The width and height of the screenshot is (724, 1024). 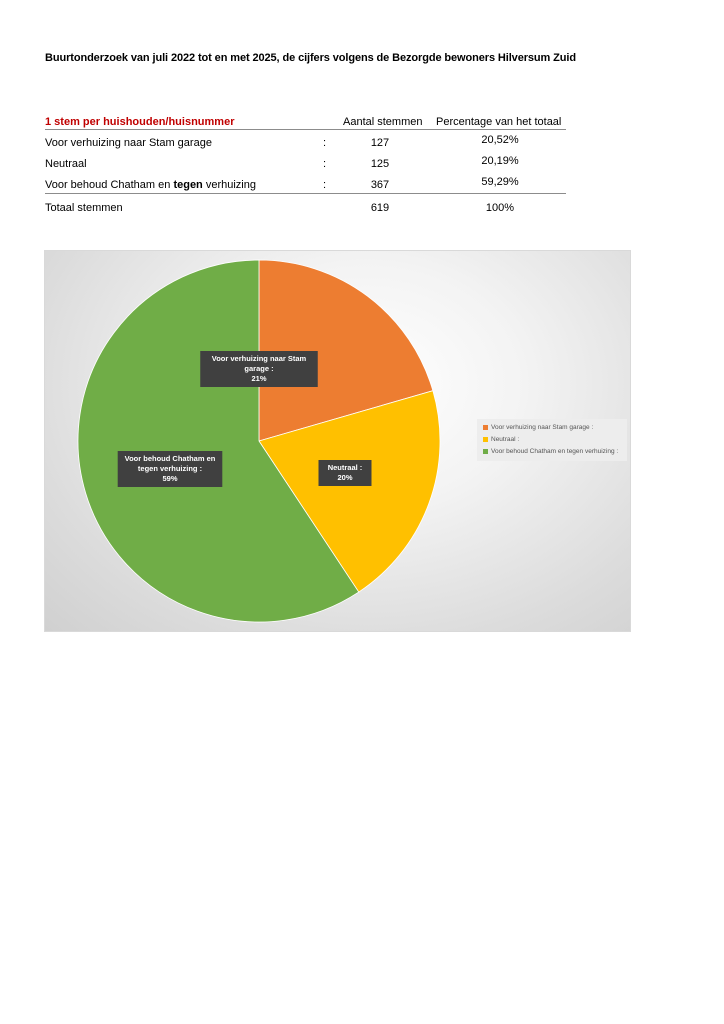 What do you see at coordinates (500, 161) in the screenshot?
I see `row-percent: 20,19%` at bounding box center [500, 161].